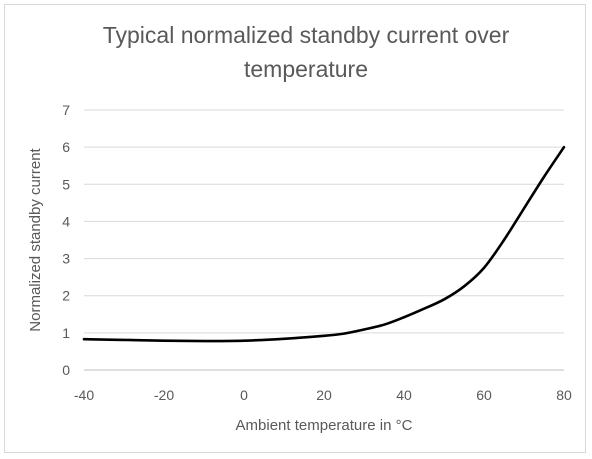 The width and height of the screenshot is (592, 459). I want to click on x-tick-label: 80, so click(564, 395).